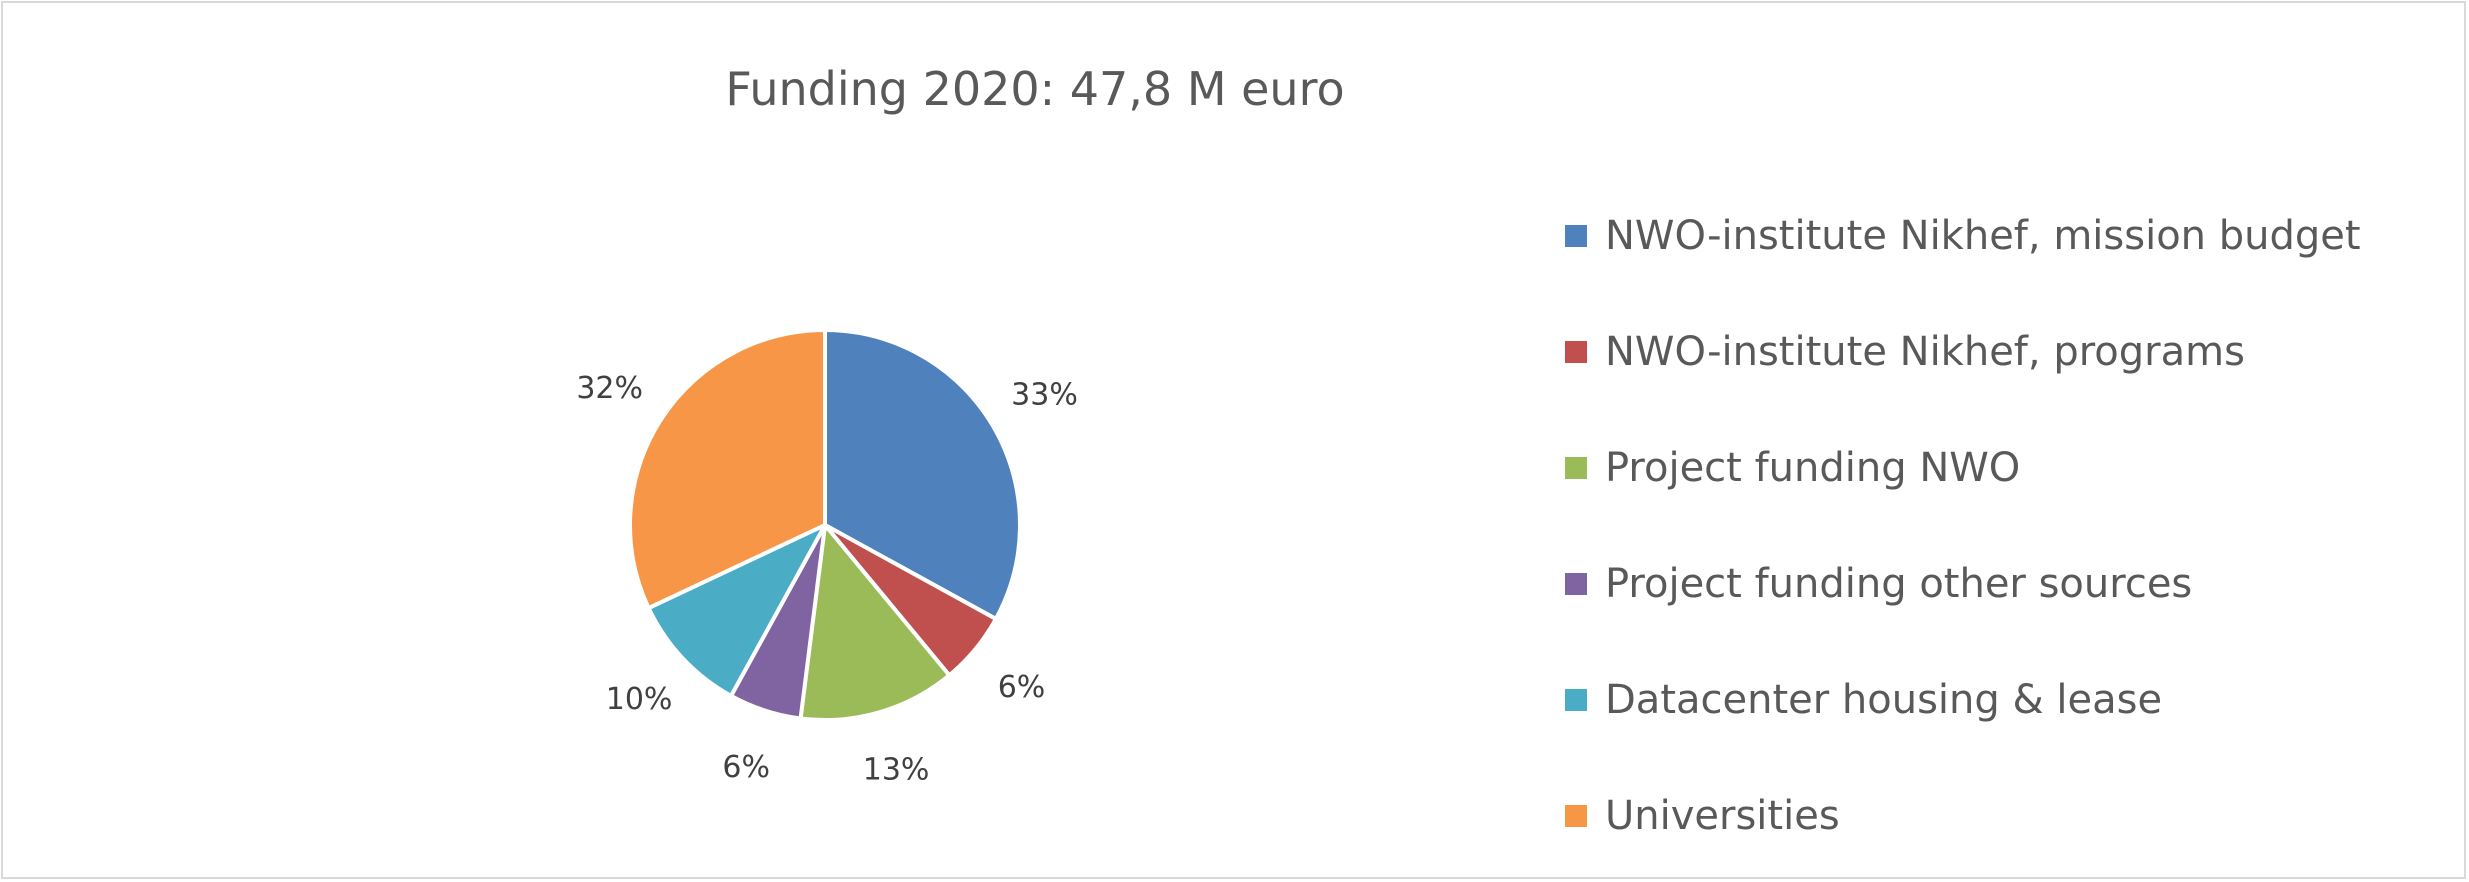  Describe the element at coordinates (1576, 468) in the screenshot. I see `legend-swatch-project-funding-nwo` at that location.